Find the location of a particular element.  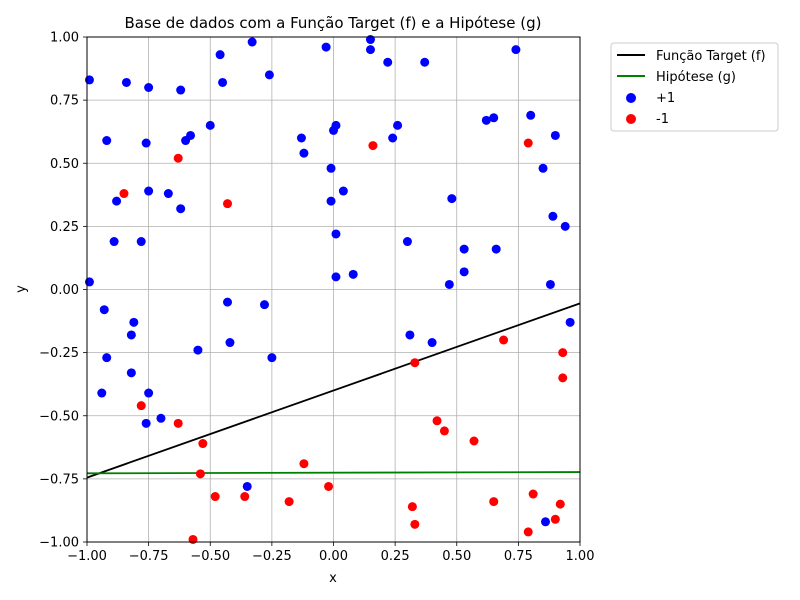

y-tick-label: 0.00 is located at coordinates (64, 290).